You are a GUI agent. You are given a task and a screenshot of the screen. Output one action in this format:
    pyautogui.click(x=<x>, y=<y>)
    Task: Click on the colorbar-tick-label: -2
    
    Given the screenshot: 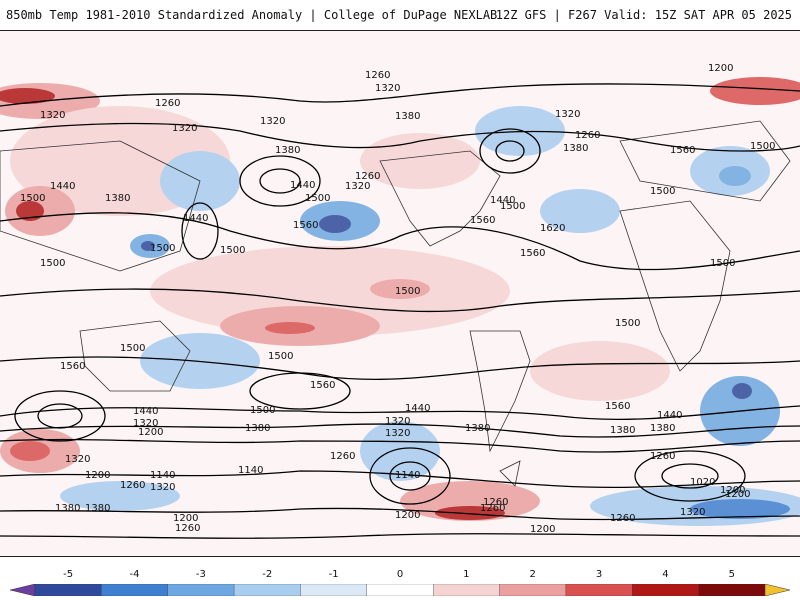 What is the action you would take?
    pyautogui.click(x=267, y=574)
    